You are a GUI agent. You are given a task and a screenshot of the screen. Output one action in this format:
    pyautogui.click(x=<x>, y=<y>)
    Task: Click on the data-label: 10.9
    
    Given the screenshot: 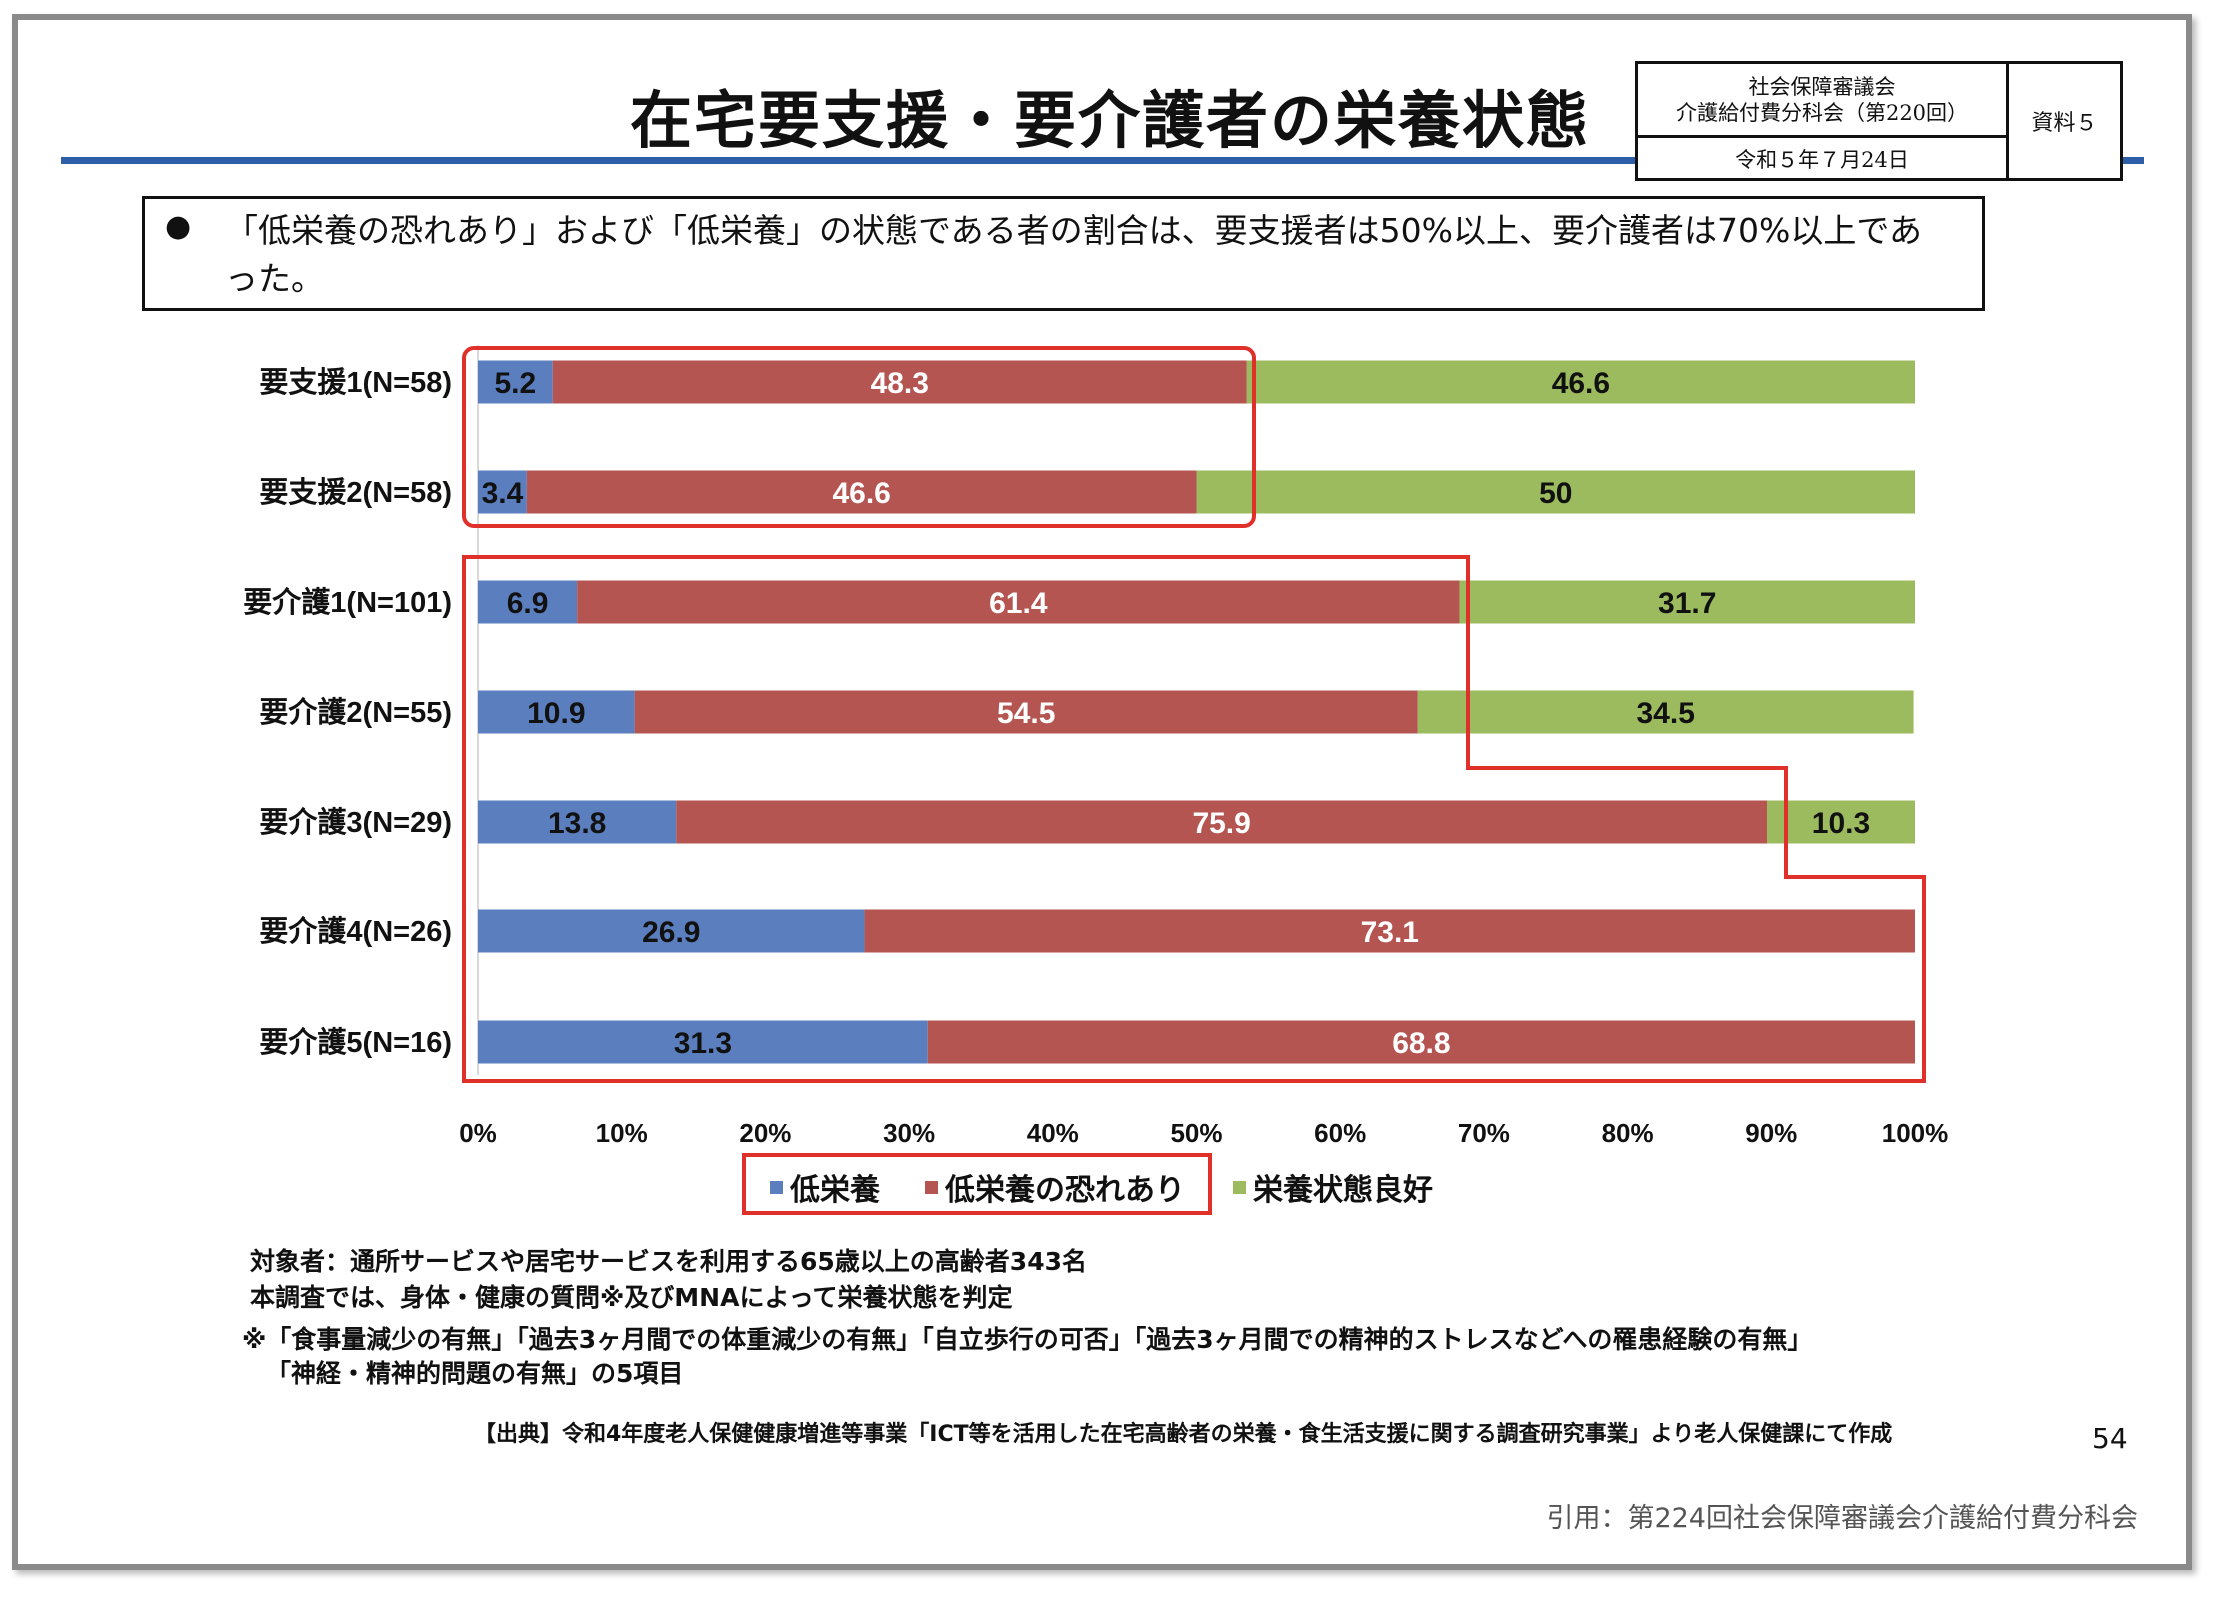 What is the action you would take?
    pyautogui.click(x=556, y=713)
    